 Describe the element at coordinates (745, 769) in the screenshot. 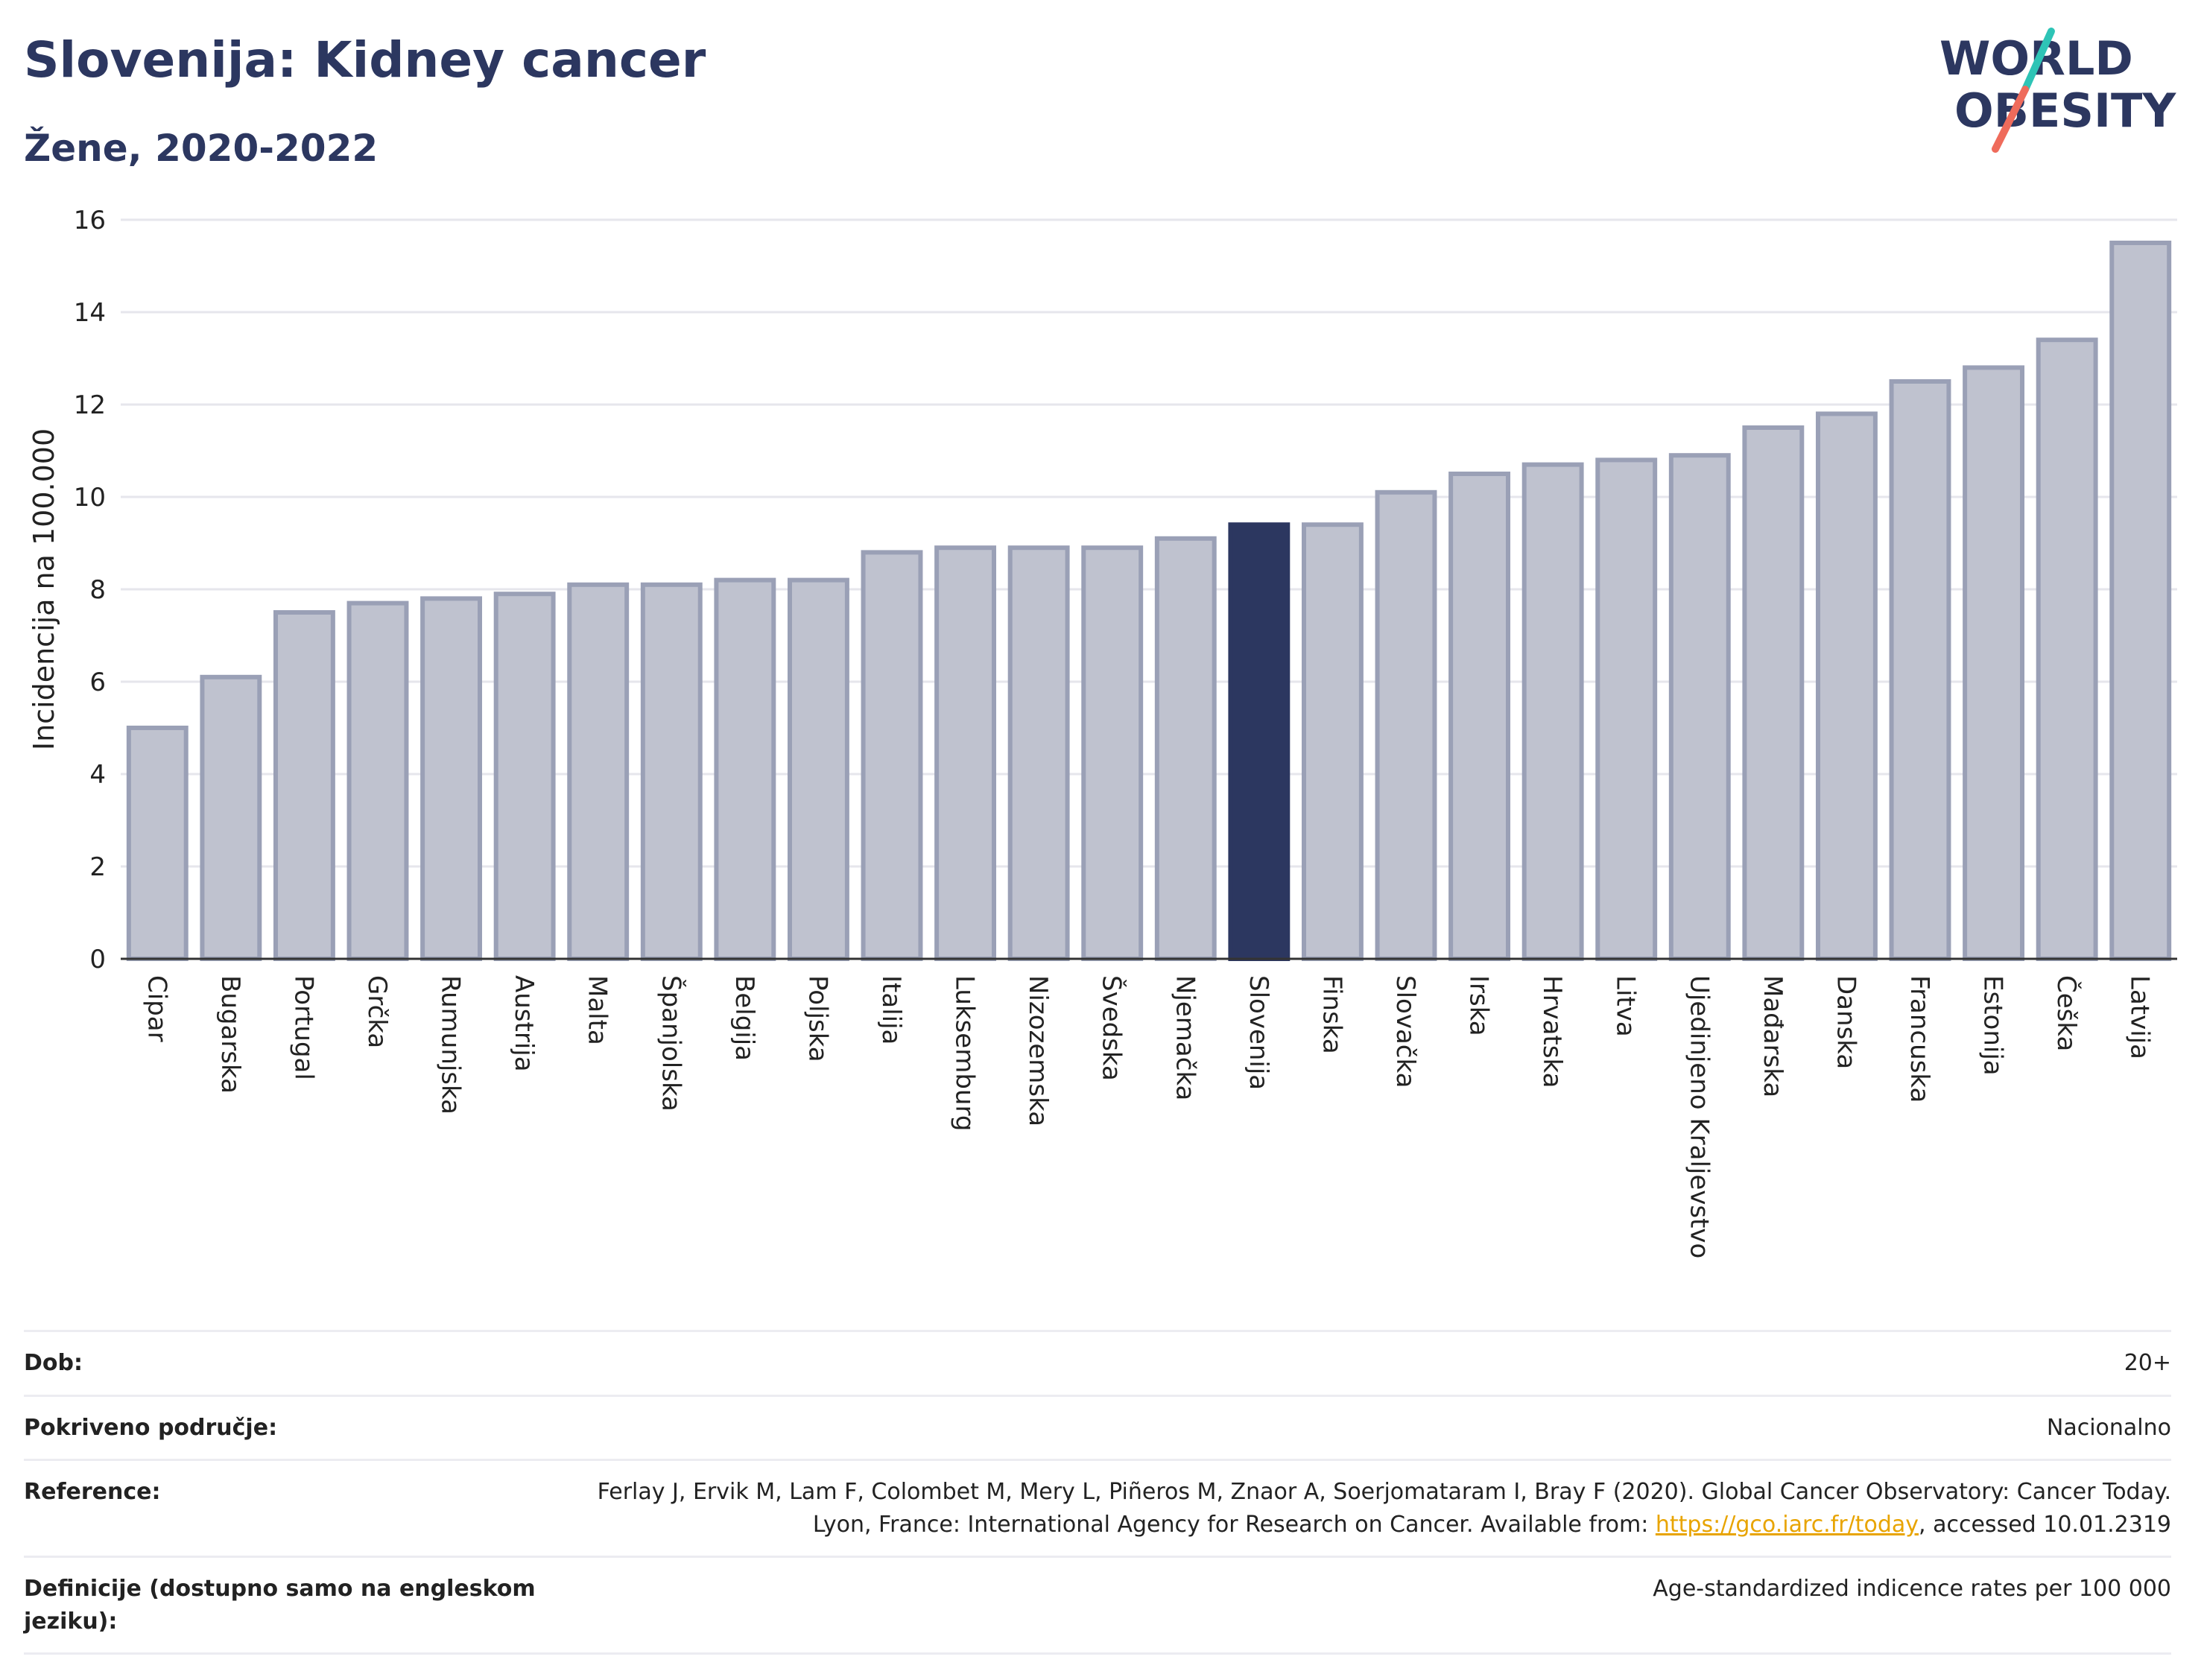

I see `bar-belgija` at that location.